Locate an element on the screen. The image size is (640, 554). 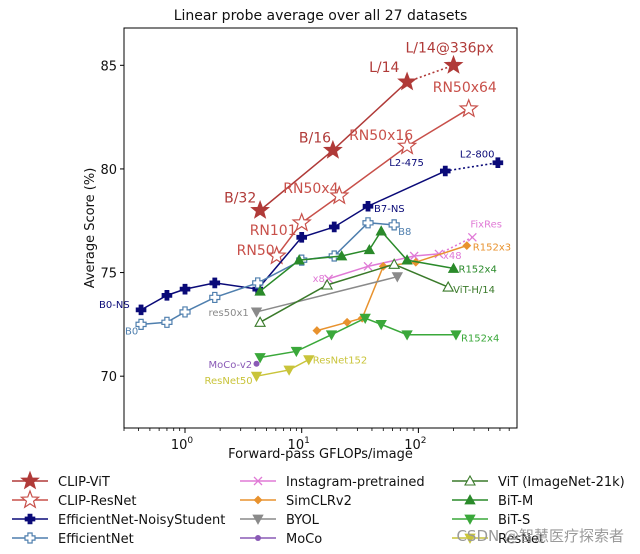
point-label: x8 is located at coordinates (319, 279).